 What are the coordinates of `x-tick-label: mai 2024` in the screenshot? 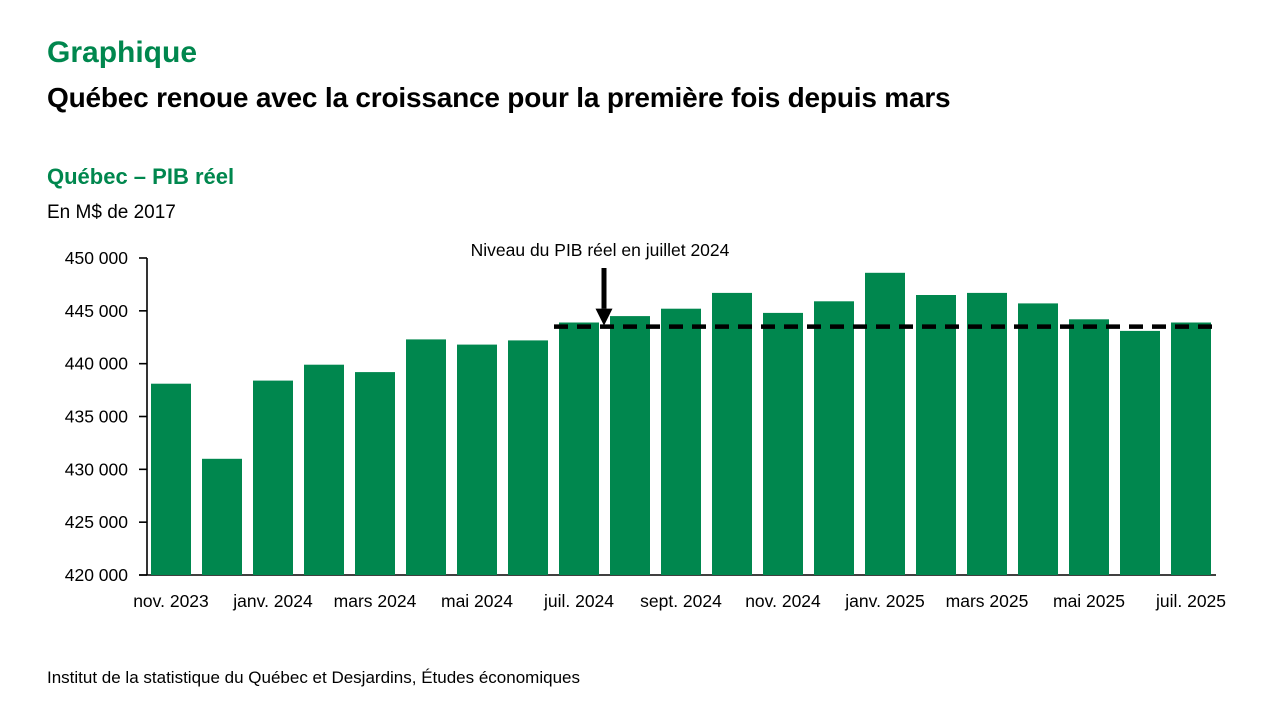 It's located at (477, 601).